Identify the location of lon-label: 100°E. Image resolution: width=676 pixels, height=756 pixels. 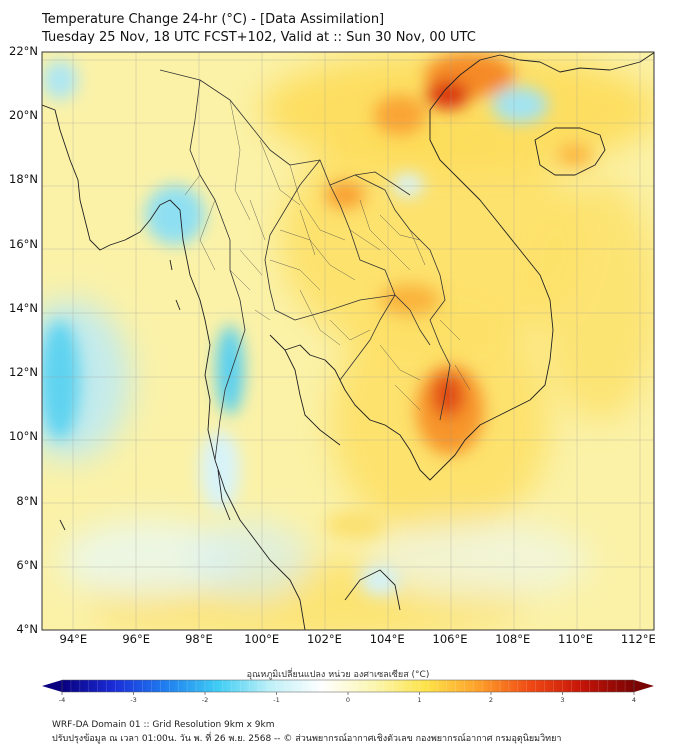
(262, 639).